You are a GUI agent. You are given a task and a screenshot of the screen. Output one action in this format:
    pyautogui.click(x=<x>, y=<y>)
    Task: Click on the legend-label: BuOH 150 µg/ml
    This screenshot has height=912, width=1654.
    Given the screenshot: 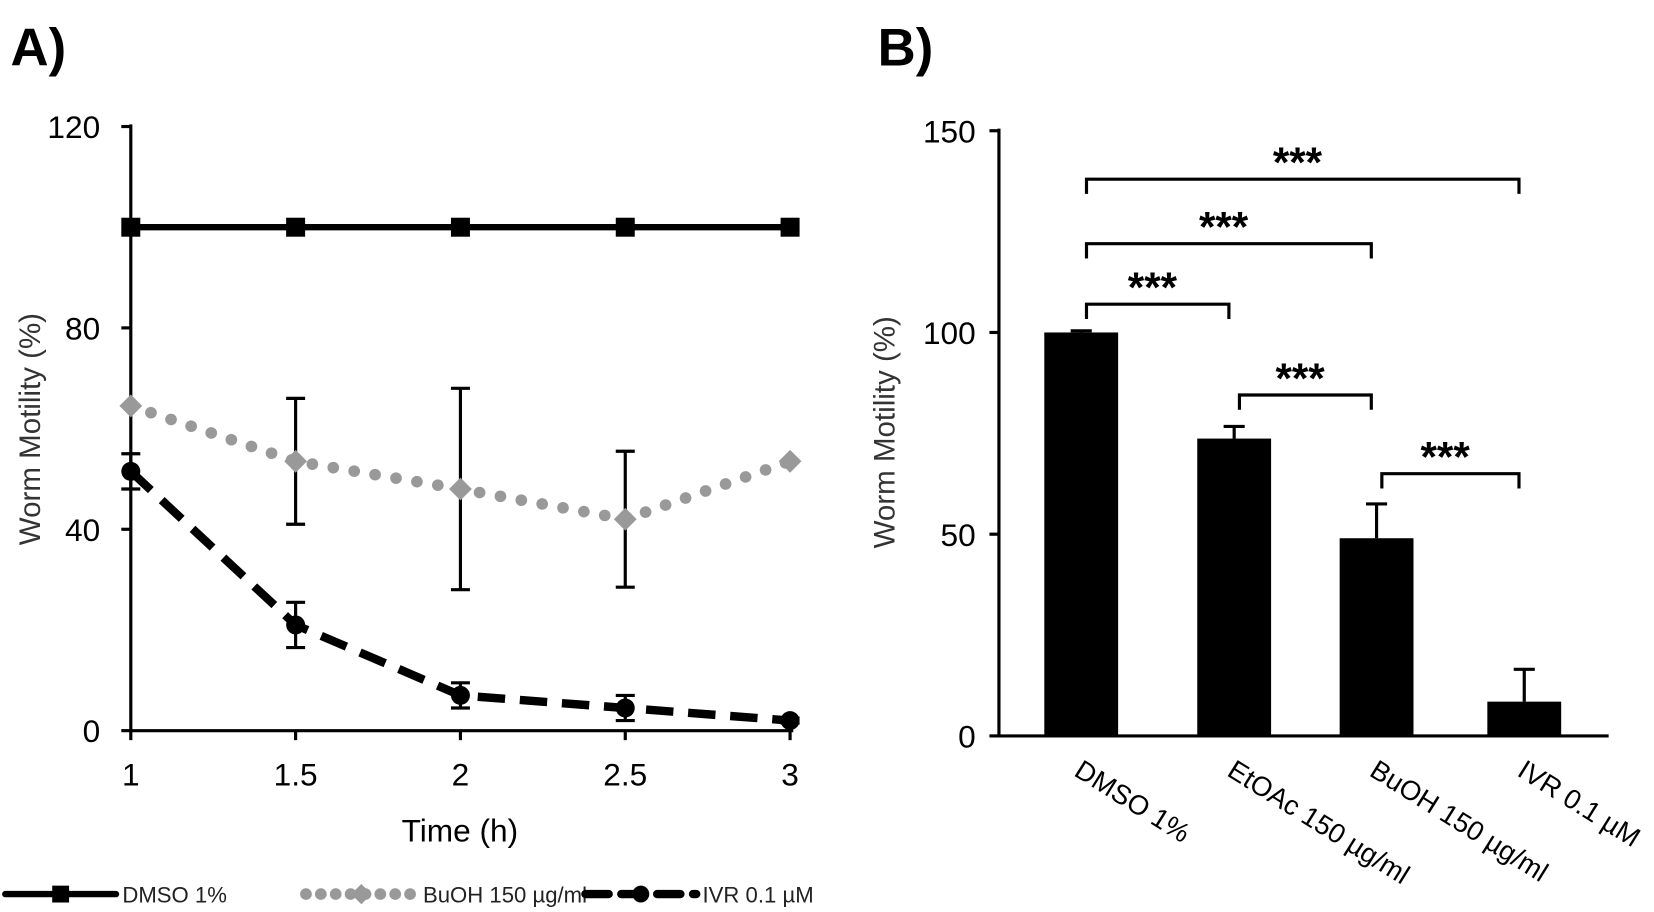 What is the action you would take?
    pyautogui.click(x=505, y=895)
    